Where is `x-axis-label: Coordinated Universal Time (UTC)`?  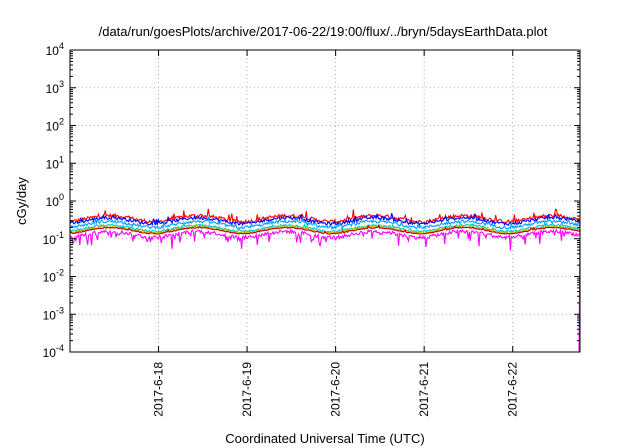 x-axis-label: Coordinated Universal Time (UTC) is located at coordinates (324, 438).